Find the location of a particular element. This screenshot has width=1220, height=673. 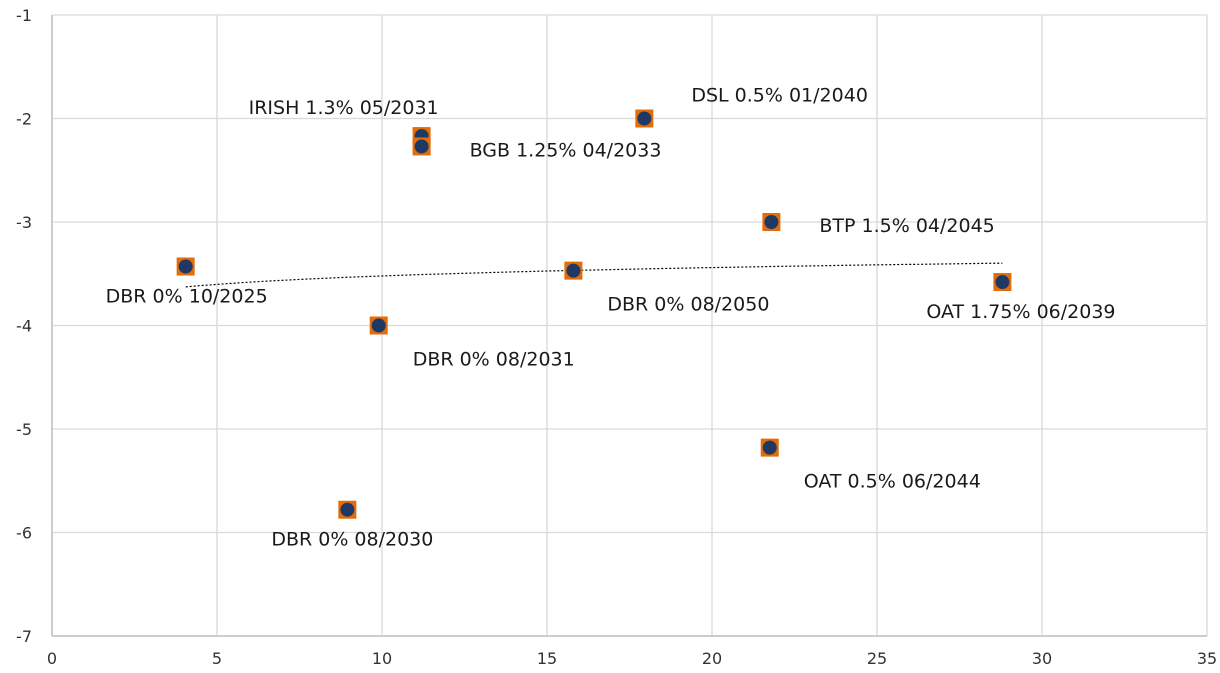

x-tick-label: 5 is located at coordinates (217, 658).